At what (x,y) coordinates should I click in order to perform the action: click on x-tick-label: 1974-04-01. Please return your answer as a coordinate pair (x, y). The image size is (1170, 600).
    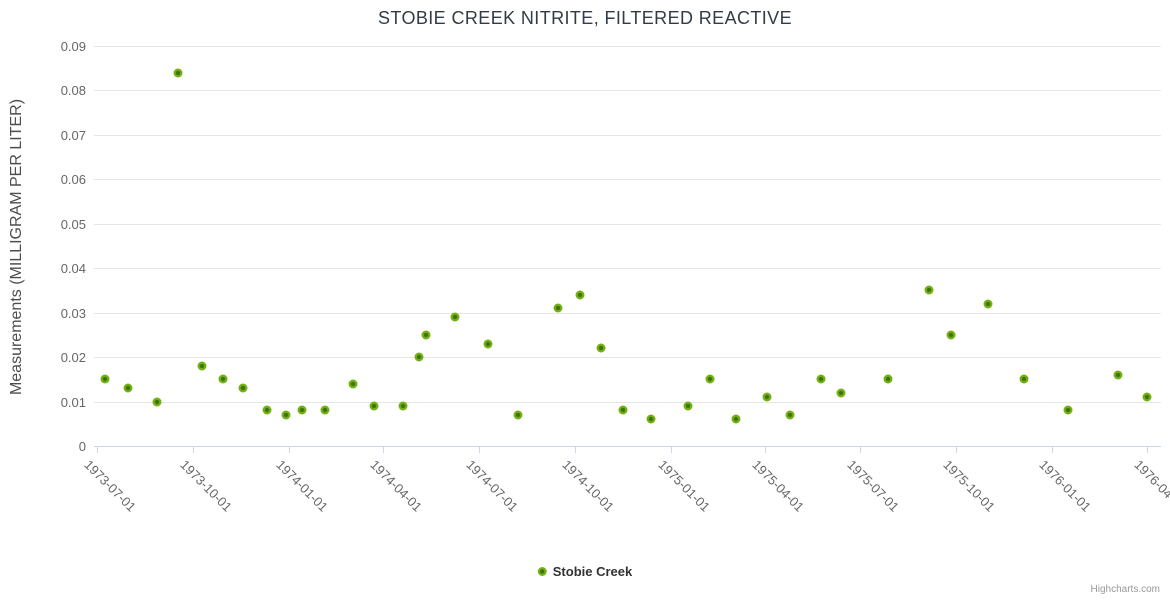
    Looking at the image, I should click on (396, 486).